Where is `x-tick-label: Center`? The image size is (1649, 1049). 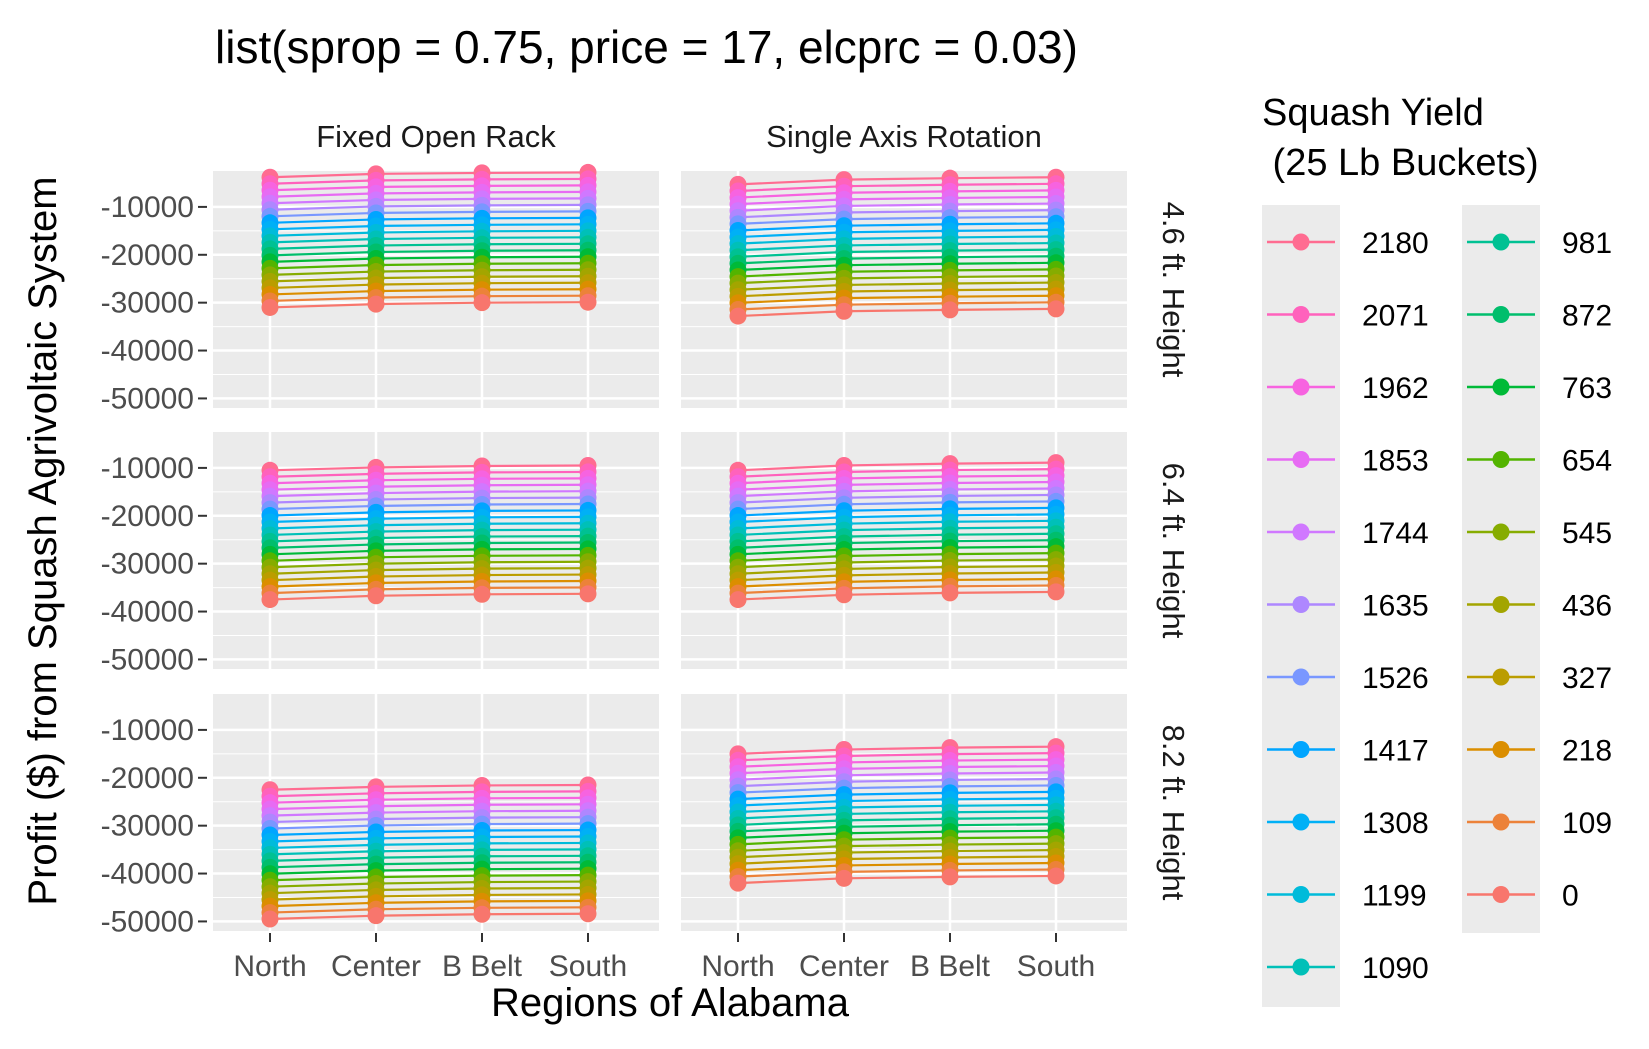
x-tick-label: Center is located at coordinates (376, 966).